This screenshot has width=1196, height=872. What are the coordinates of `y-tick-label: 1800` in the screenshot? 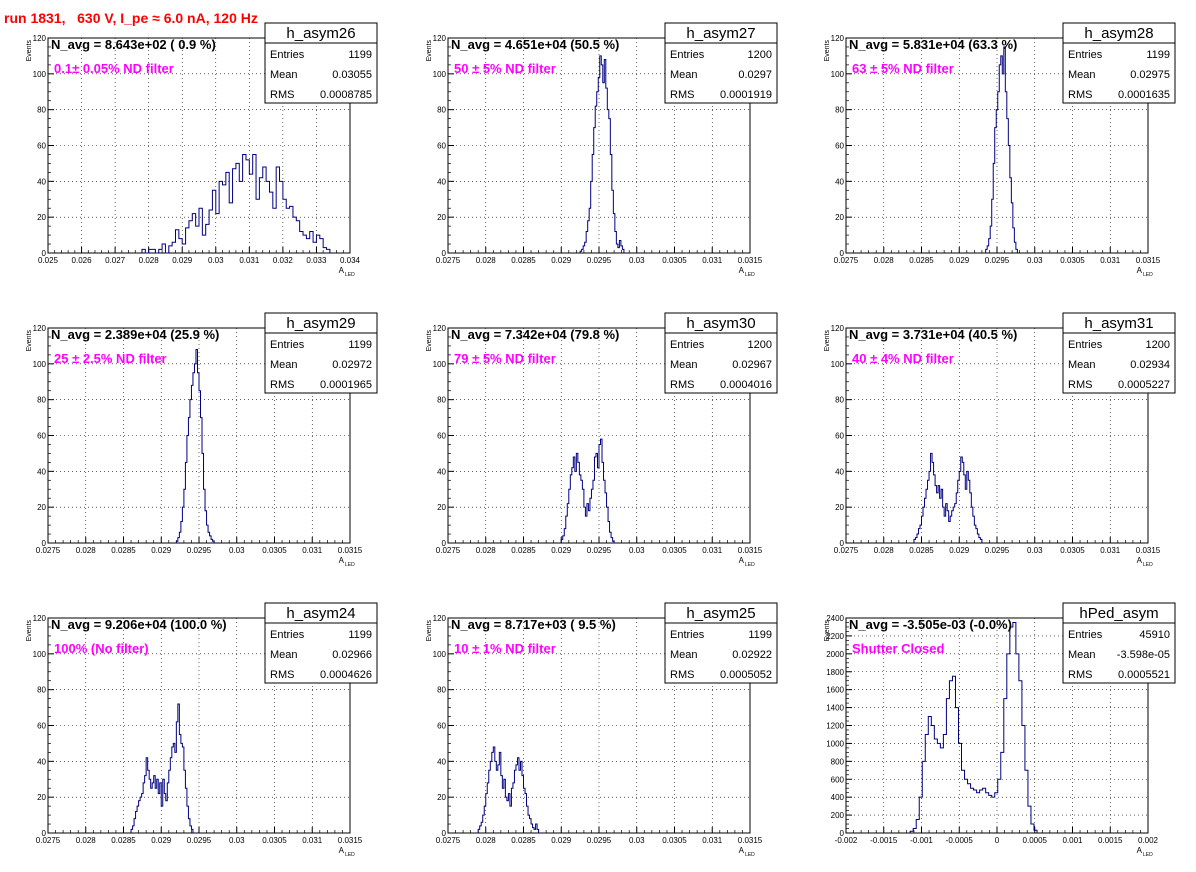 It's located at (835, 672).